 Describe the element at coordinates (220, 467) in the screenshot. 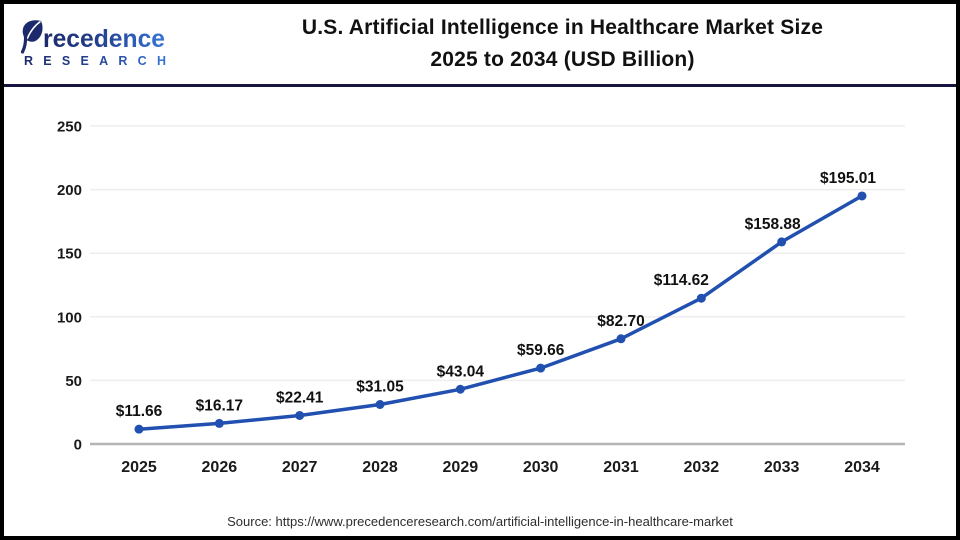

I see `x-tick-label: 2026` at that location.